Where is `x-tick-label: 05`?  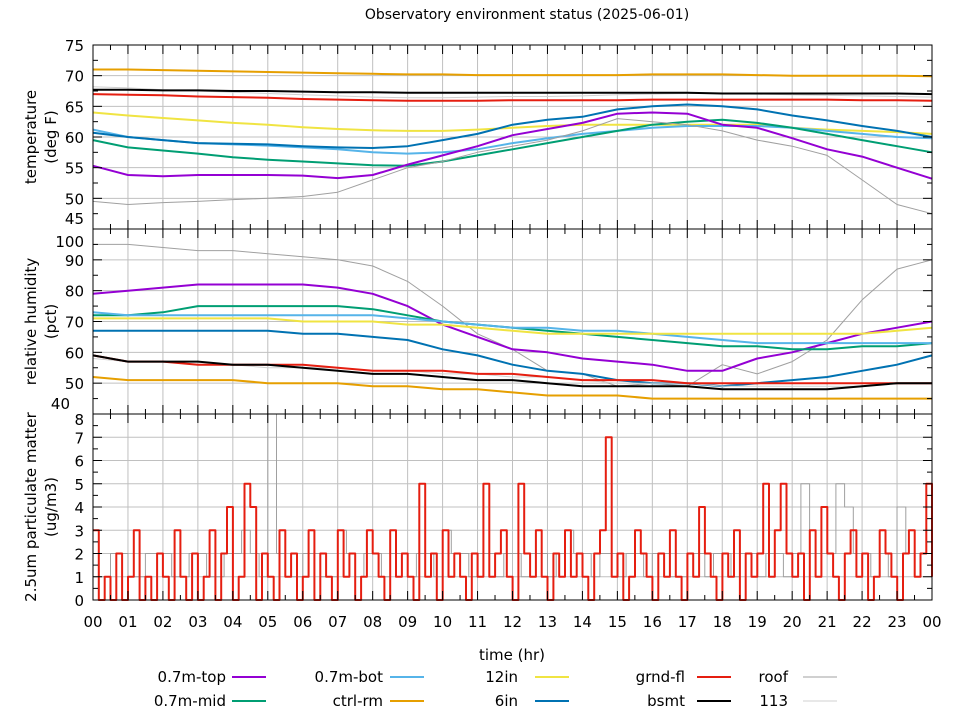
x-tick-label: 05 is located at coordinates (267, 622).